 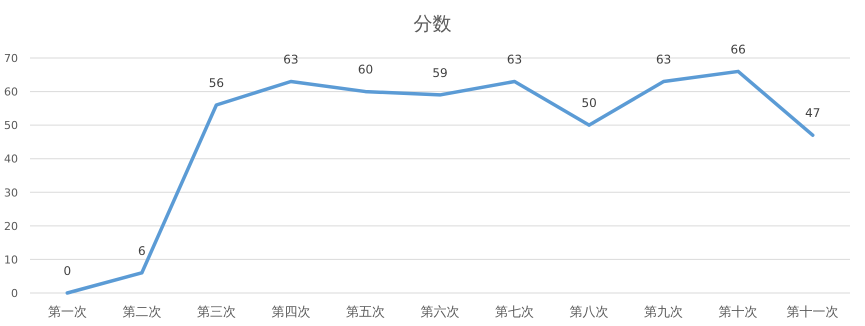 I want to click on x-tick-label: 第一次, so click(x=67, y=312).